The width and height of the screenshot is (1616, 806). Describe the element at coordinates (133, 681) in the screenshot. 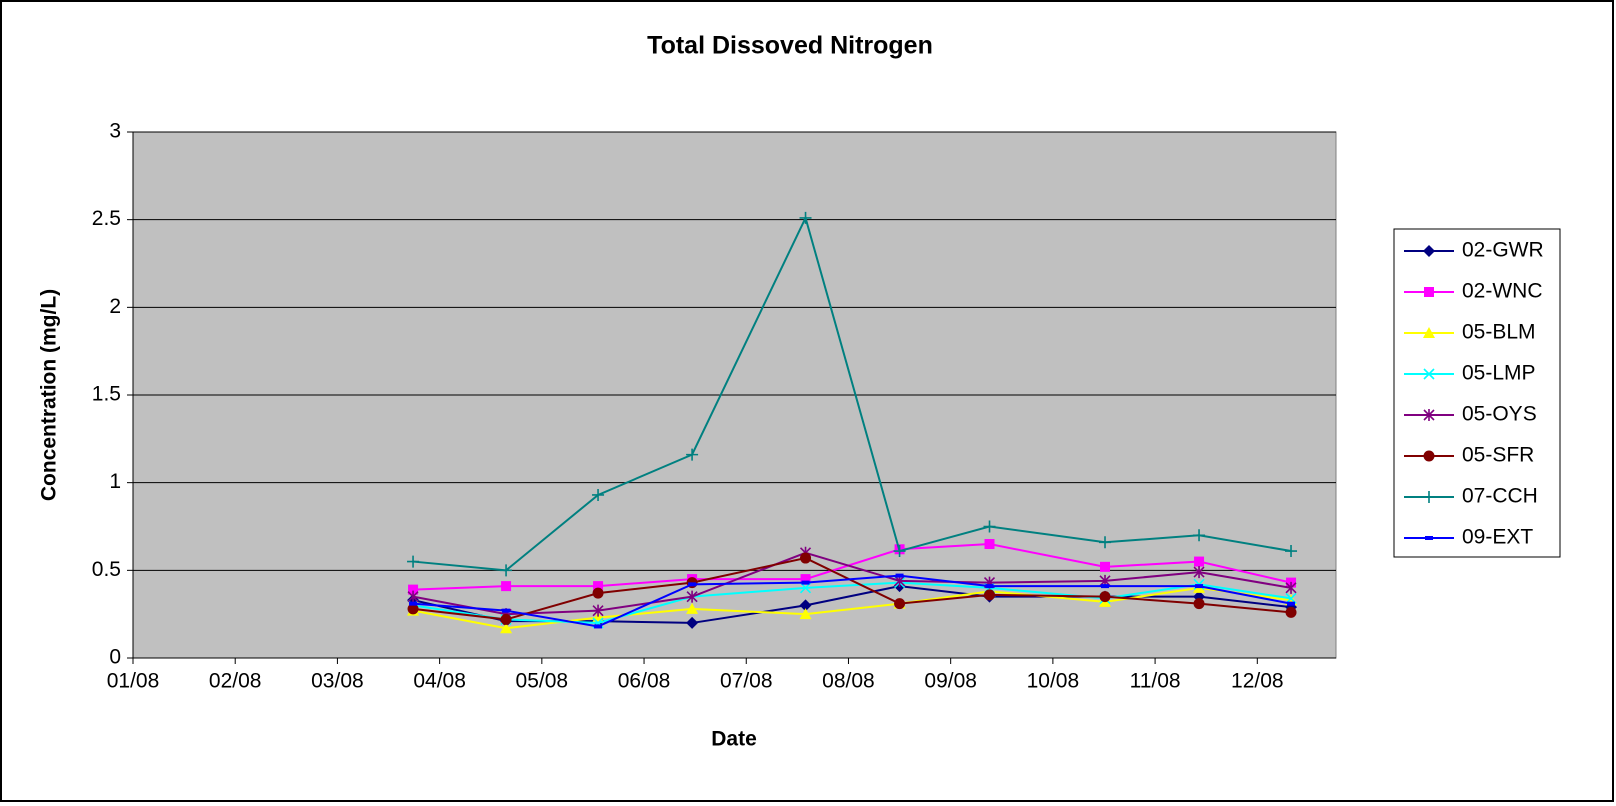

I see `x-tick-label: 01/08` at that location.